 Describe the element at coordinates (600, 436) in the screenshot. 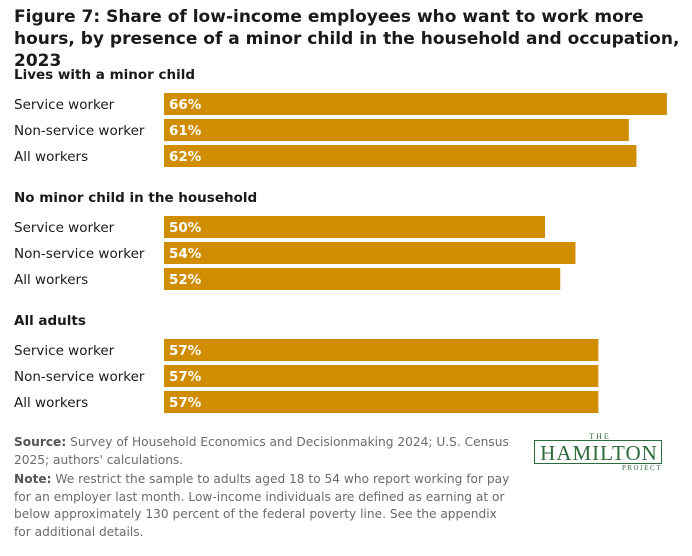

I see `logo-the: THE` at that location.